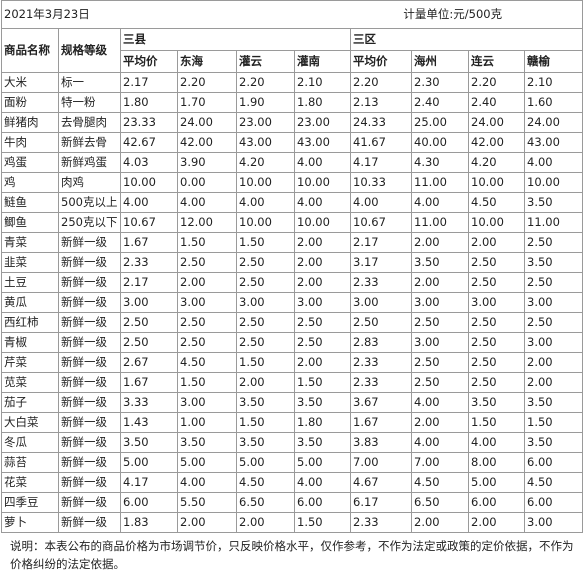 The width and height of the screenshot is (583, 577). I want to click on price: 42.00, so click(207, 142).